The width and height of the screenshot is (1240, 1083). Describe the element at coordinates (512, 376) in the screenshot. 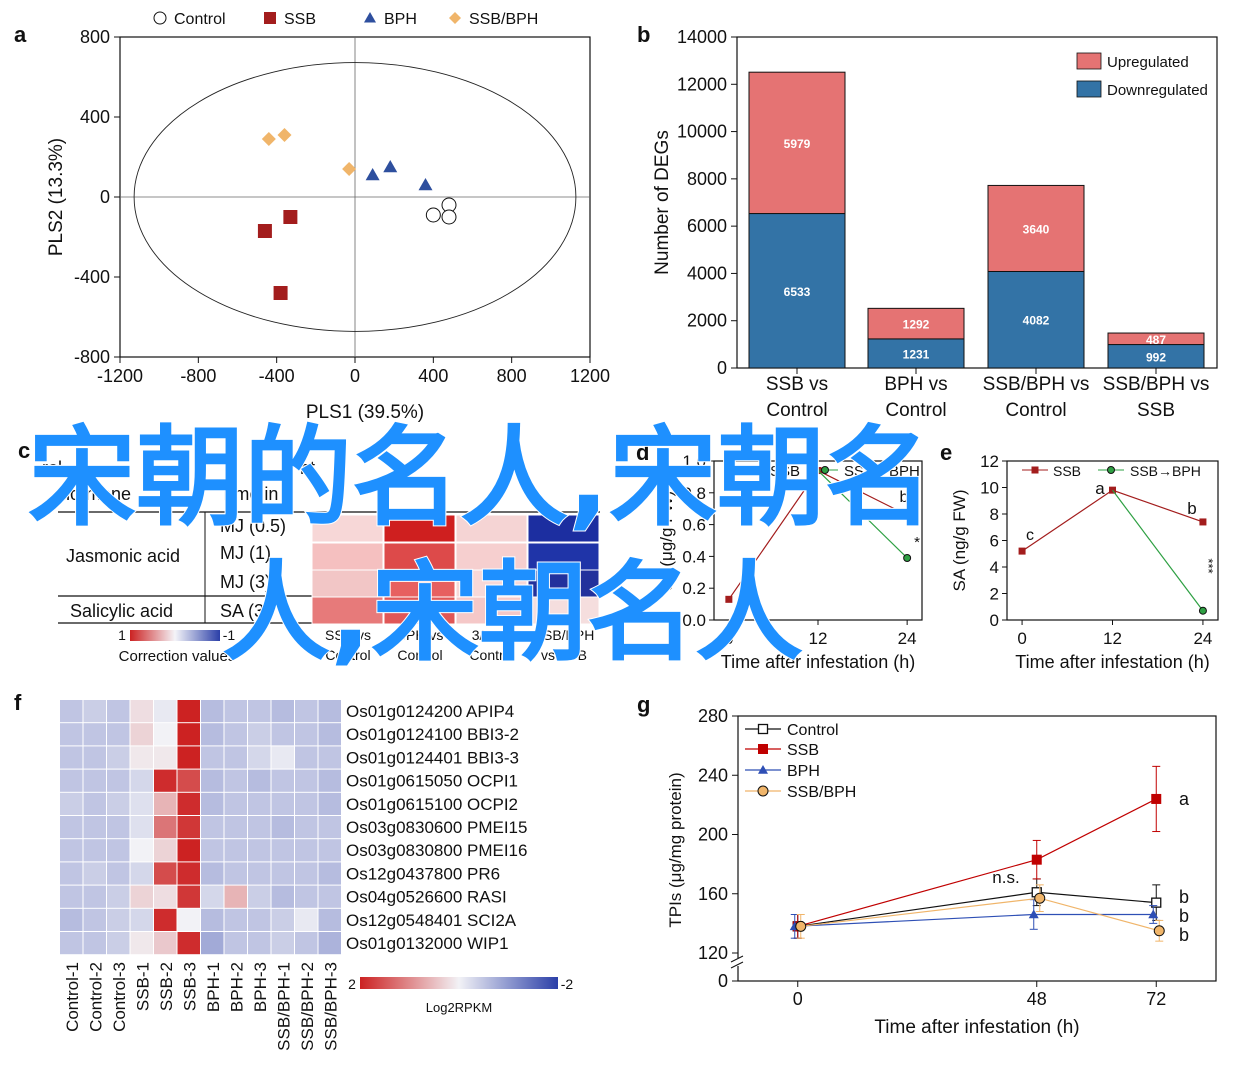

I see `x-tick-label: 800` at that location.